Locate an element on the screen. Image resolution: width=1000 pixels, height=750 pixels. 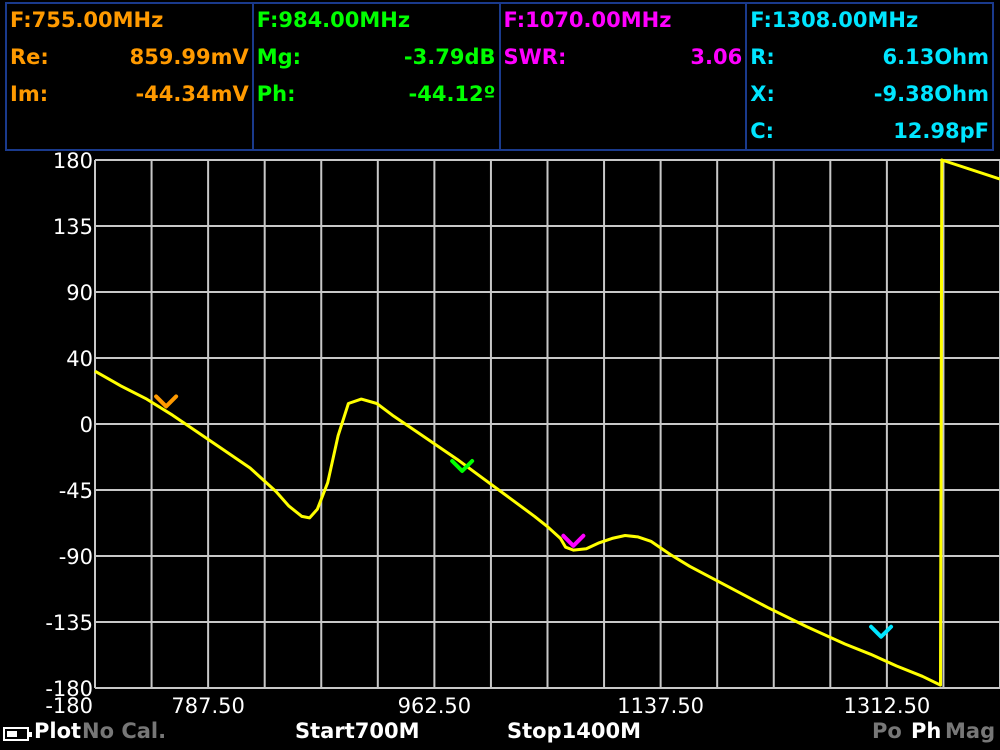
marker-3-chevron-icon is located at coordinates (573, 540).